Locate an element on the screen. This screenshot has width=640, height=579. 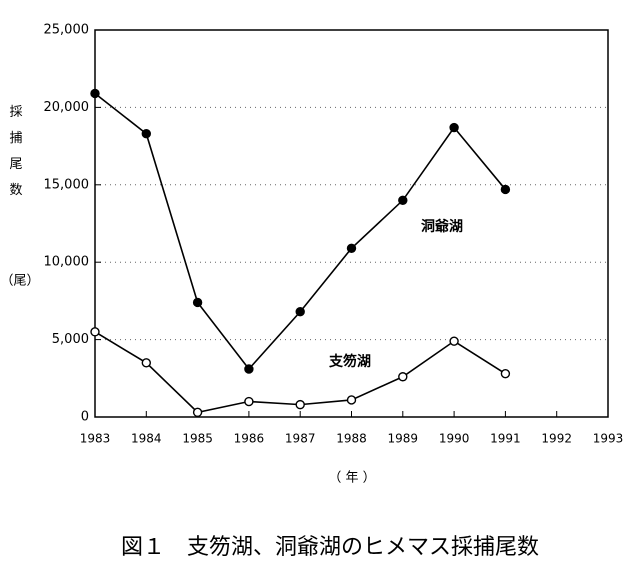
x-tick-label: 1983 is located at coordinates (95, 439).